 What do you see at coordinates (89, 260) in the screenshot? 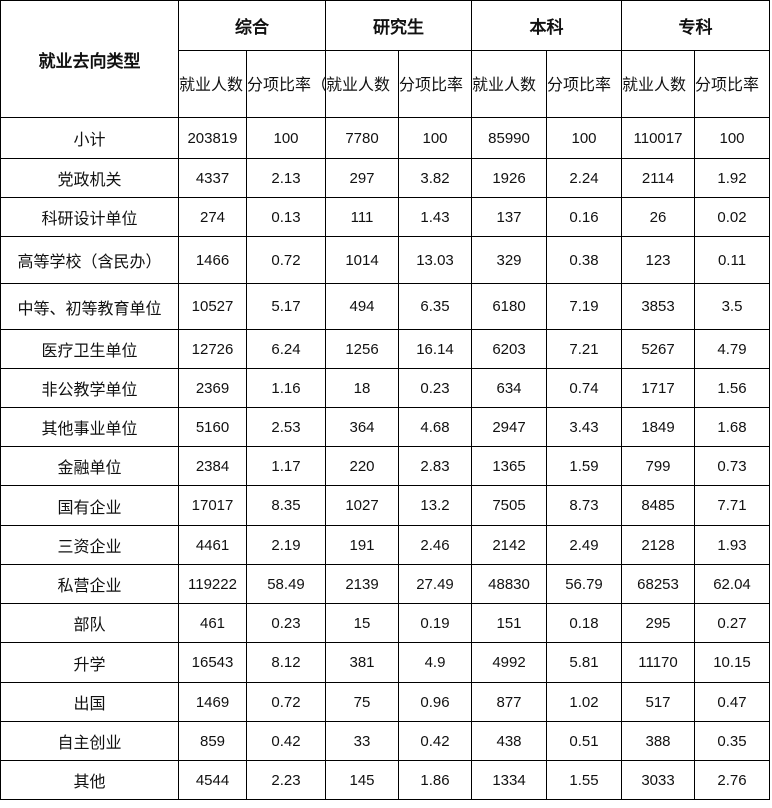
I see `row-label: 高等学校（含民办）` at bounding box center [89, 260].